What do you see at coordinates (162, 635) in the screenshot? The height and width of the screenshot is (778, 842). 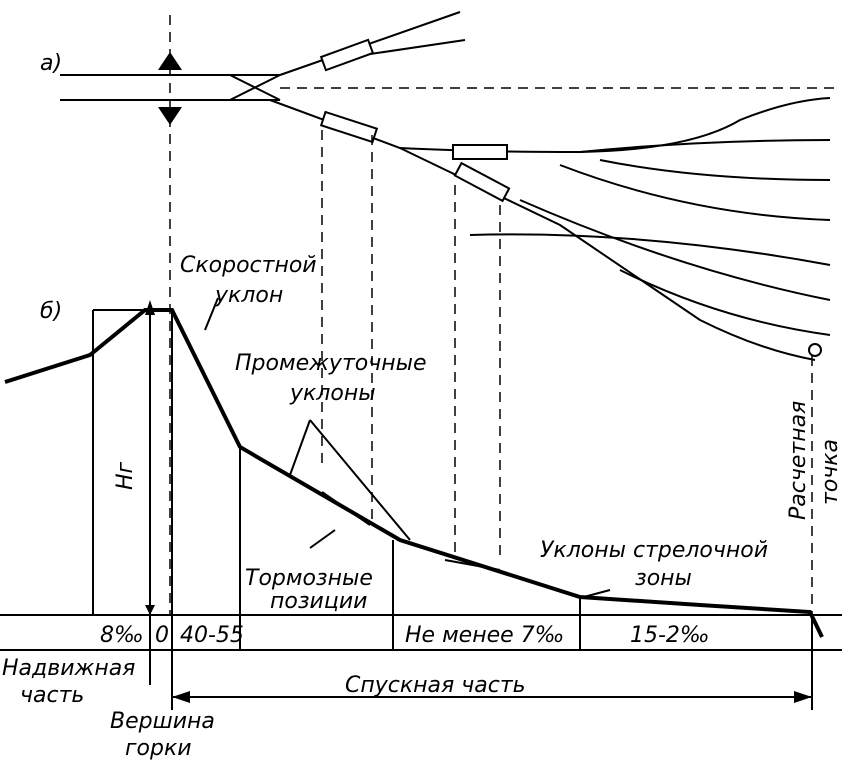 I see `table-cell: 0` at bounding box center [162, 635].